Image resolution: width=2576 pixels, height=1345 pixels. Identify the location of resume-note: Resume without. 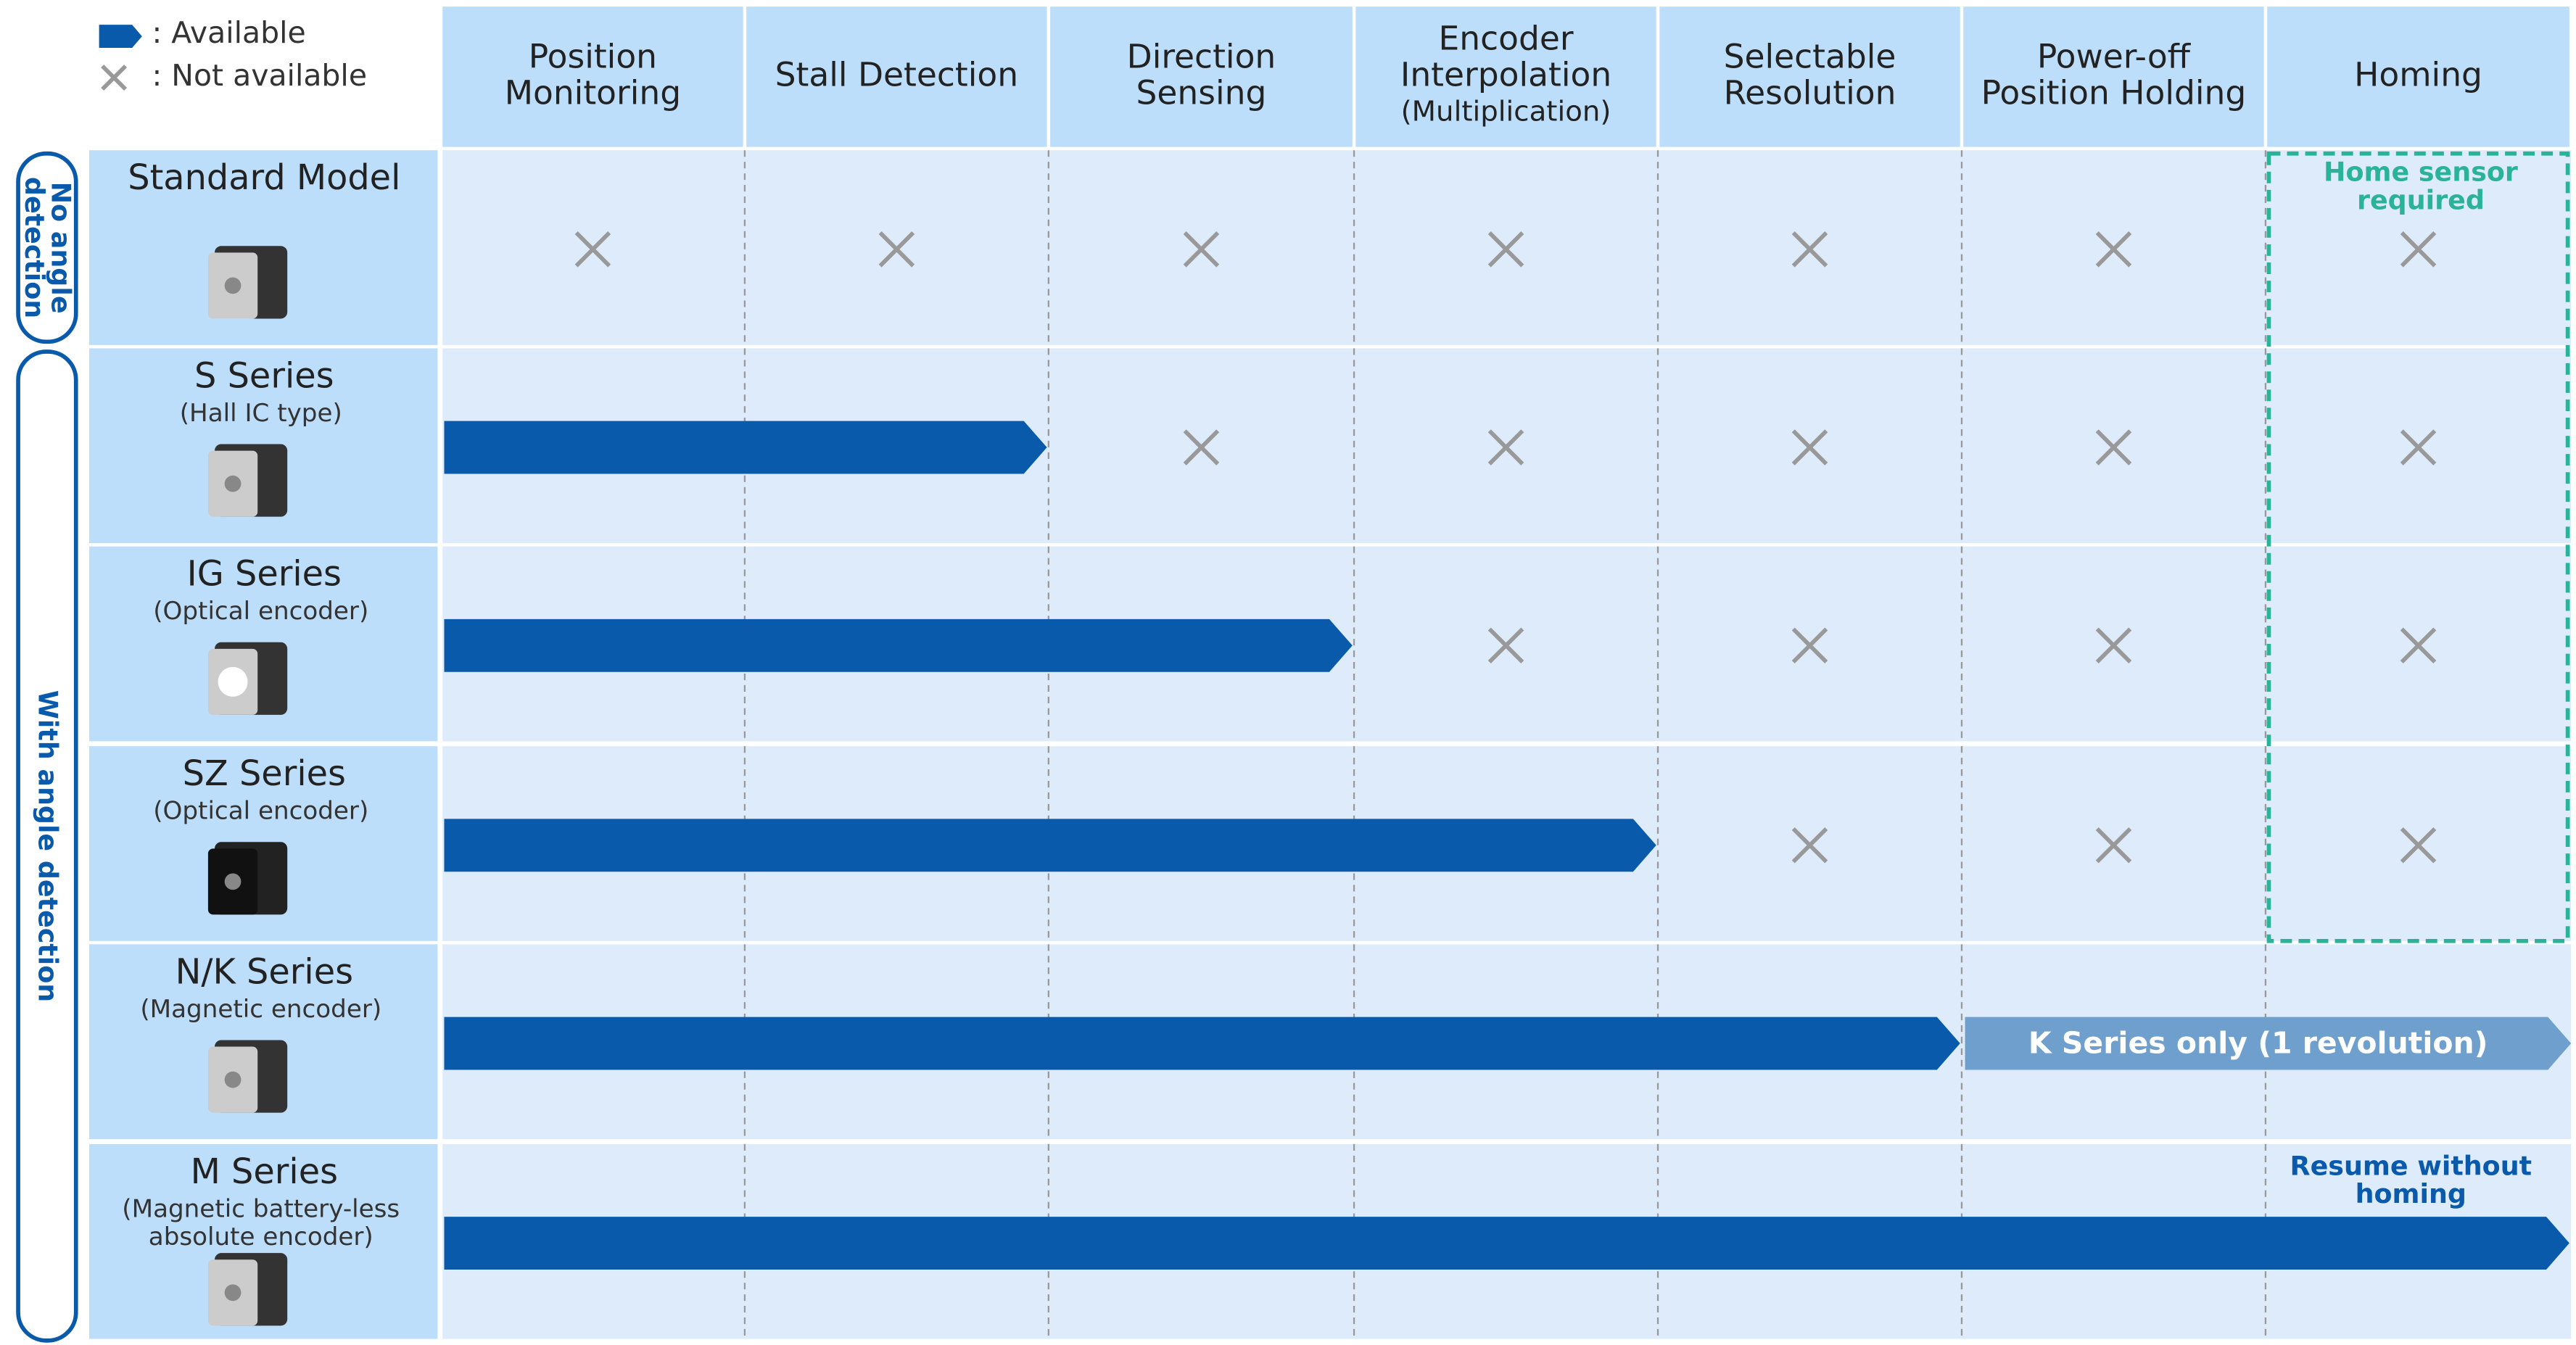
(2411, 1165).